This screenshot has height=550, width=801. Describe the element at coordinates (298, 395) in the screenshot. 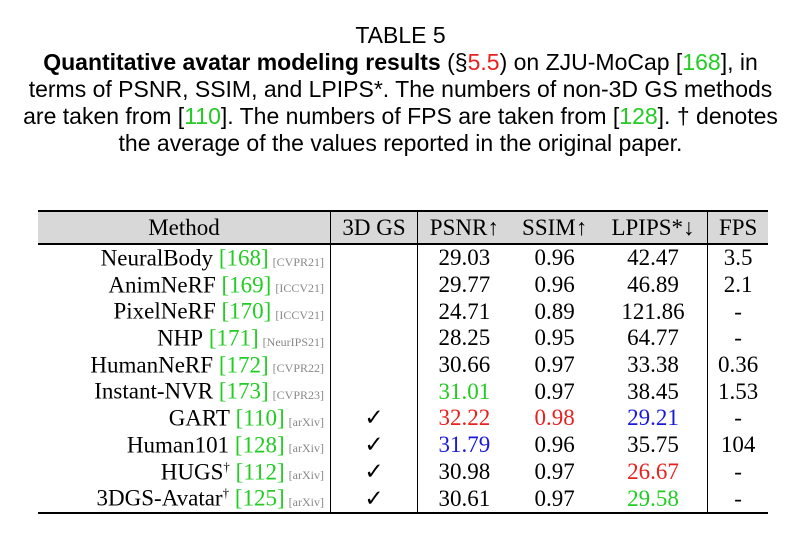

I see `venue-label: [CVPR23]` at that location.